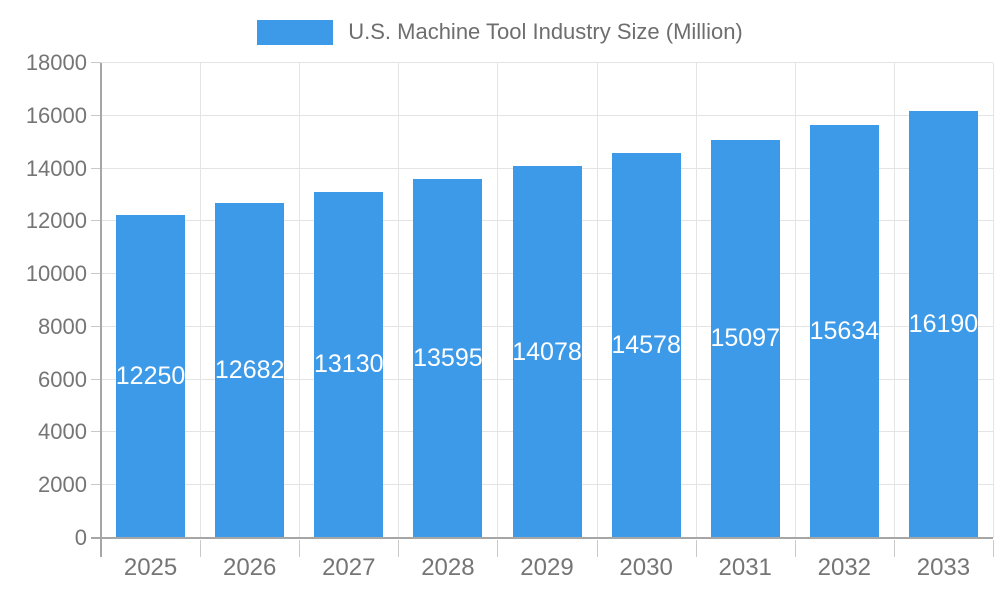 Image resolution: width=1000 pixels, height=600 pixels. What do you see at coordinates (943, 567) in the screenshot?
I see `x-axis-label: 2033` at bounding box center [943, 567].